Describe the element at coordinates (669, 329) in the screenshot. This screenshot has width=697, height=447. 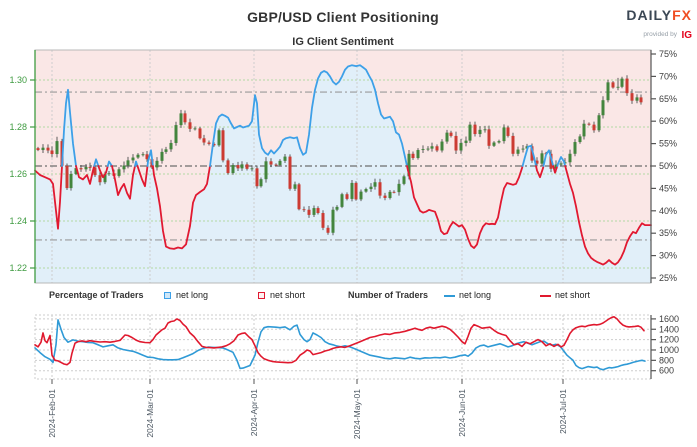
I see `count-tick-label: 1400` at that location.